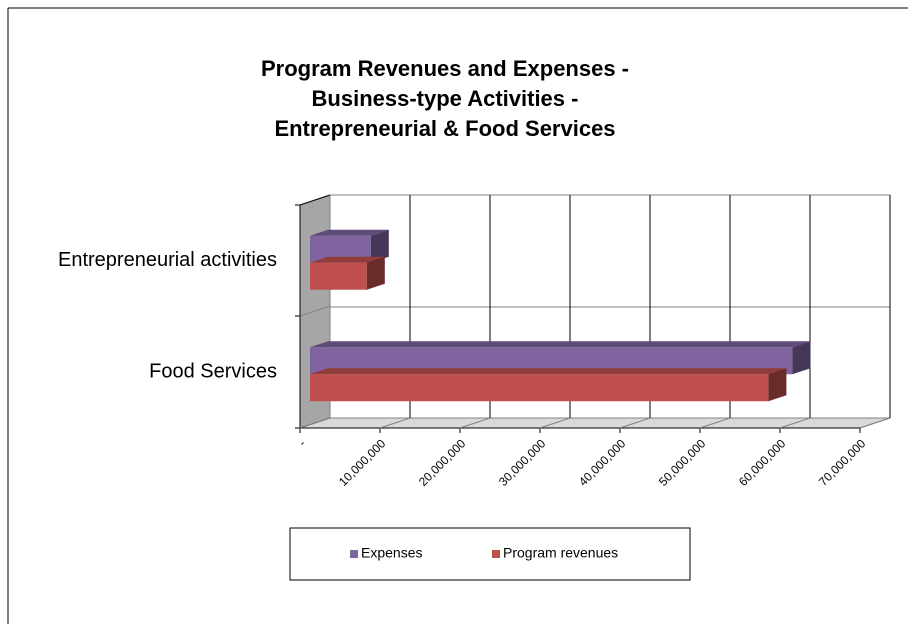 Image resolution: width=908 pixels, height=624 pixels. Describe the element at coordinates (445, 68) in the screenshot. I see `chart-title: Program Revenues and Expenses -` at that location.